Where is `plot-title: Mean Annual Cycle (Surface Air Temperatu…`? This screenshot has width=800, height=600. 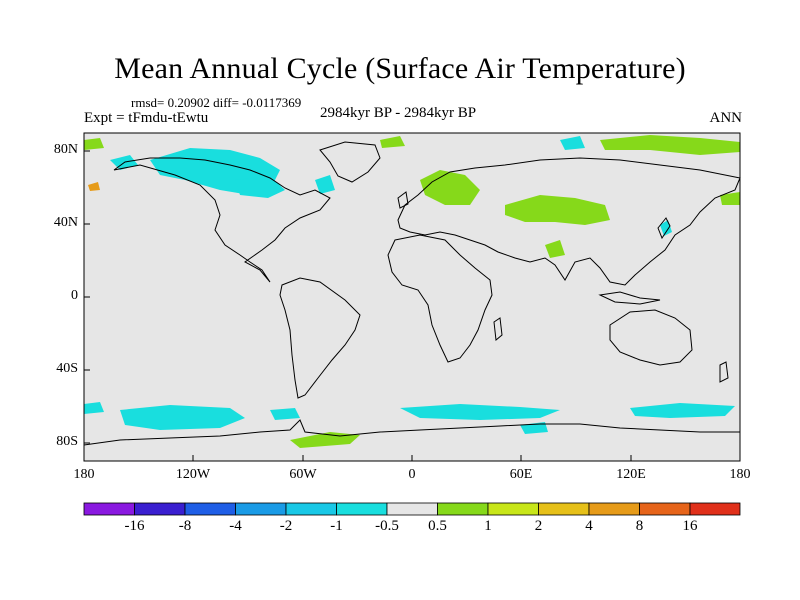
plot-title: Mean Annual Cycle (Surface Air Temperatu… is located at coordinates (400, 68).